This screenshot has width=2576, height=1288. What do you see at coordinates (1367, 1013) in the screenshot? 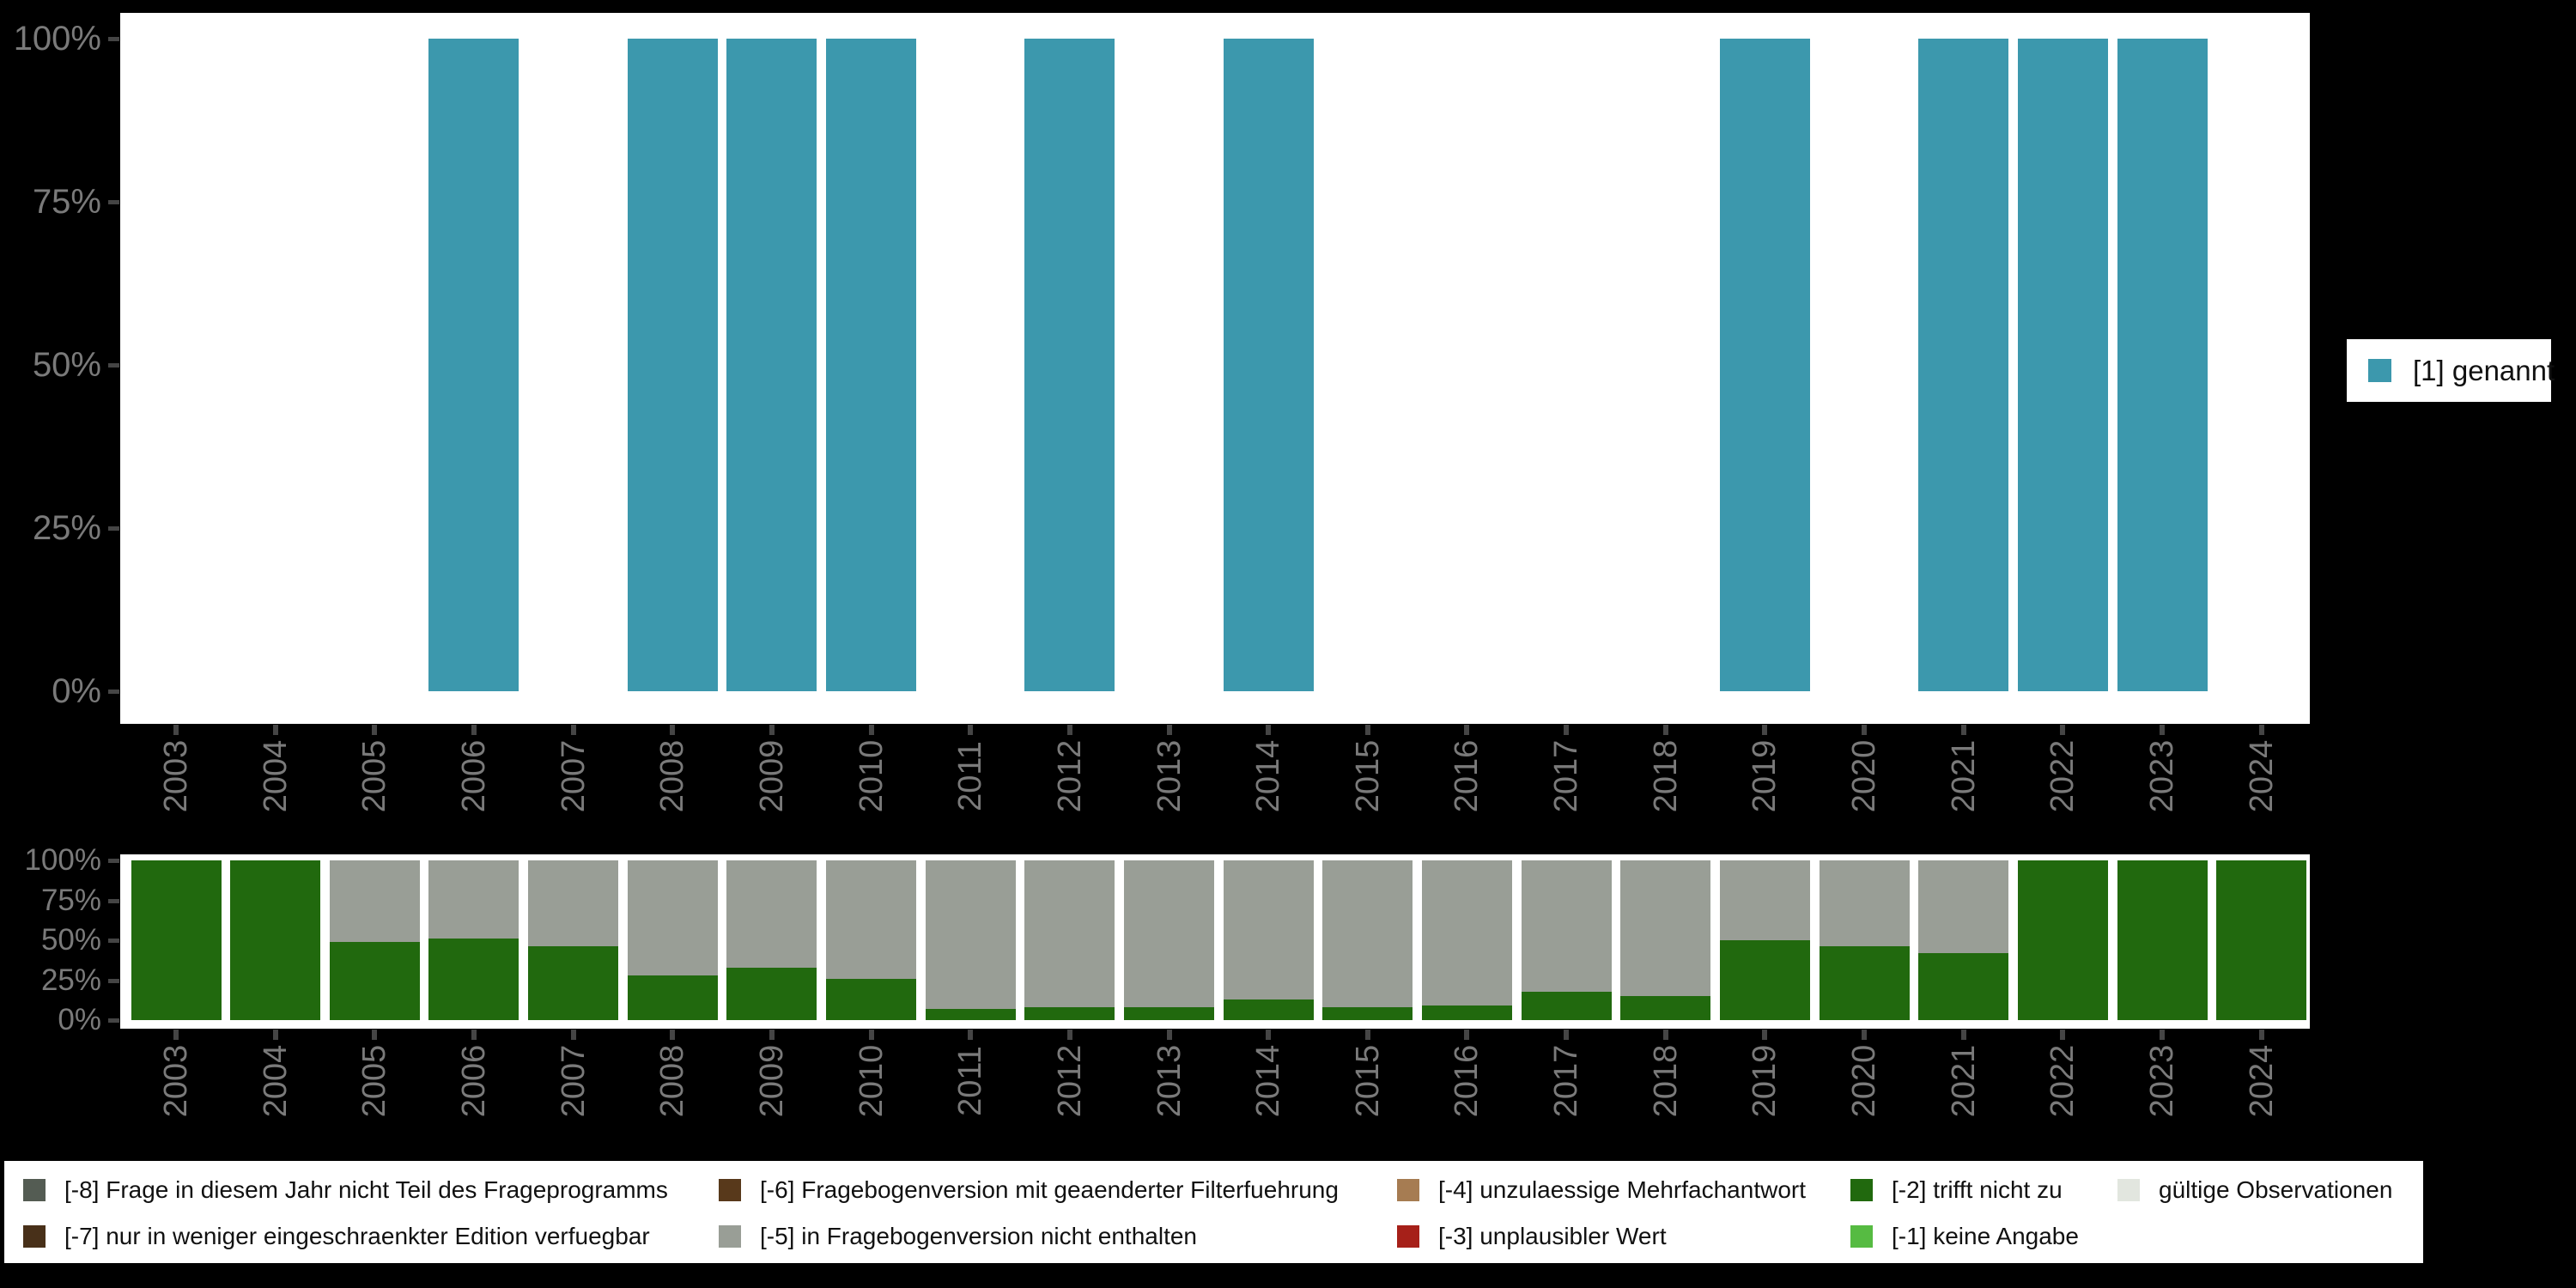
I see `stack-green-2015` at bounding box center [1367, 1013].